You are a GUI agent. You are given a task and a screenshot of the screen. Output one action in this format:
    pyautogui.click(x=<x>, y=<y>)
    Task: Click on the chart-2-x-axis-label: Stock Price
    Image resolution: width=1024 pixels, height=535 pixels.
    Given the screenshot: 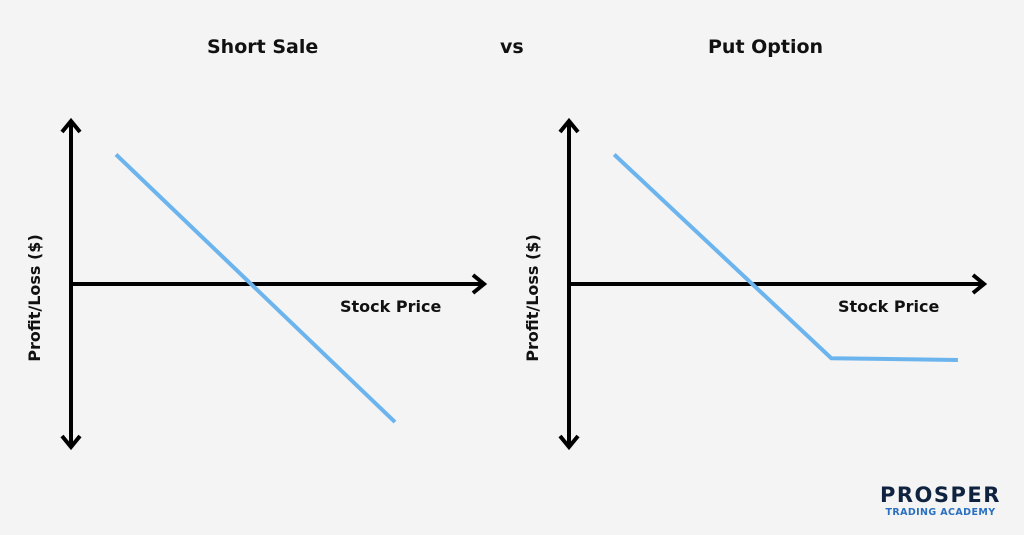 What is the action you would take?
    pyautogui.click(x=888, y=306)
    